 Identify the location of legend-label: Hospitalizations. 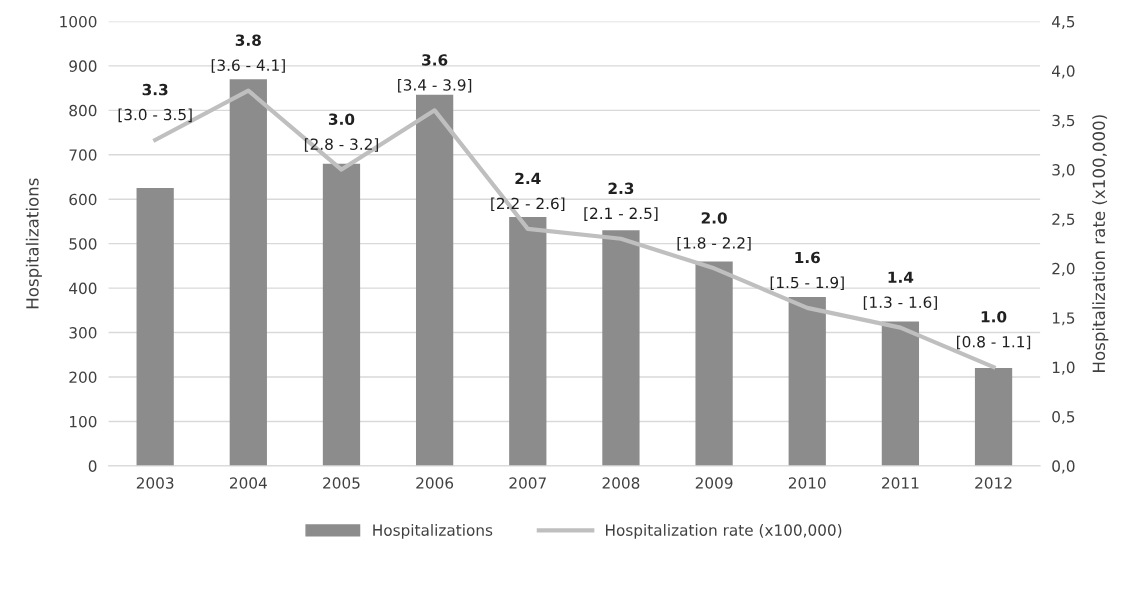
(433, 531).